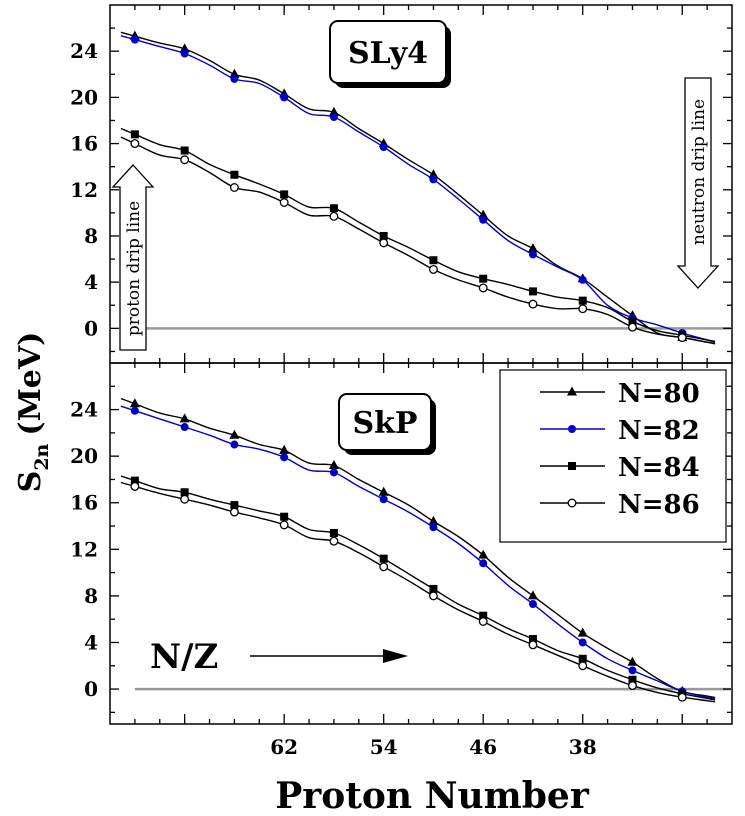 The image size is (745, 816). What do you see at coordinates (659, 468) in the screenshot?
I see `legend-label: N=84` at bounding box center [659, 468].